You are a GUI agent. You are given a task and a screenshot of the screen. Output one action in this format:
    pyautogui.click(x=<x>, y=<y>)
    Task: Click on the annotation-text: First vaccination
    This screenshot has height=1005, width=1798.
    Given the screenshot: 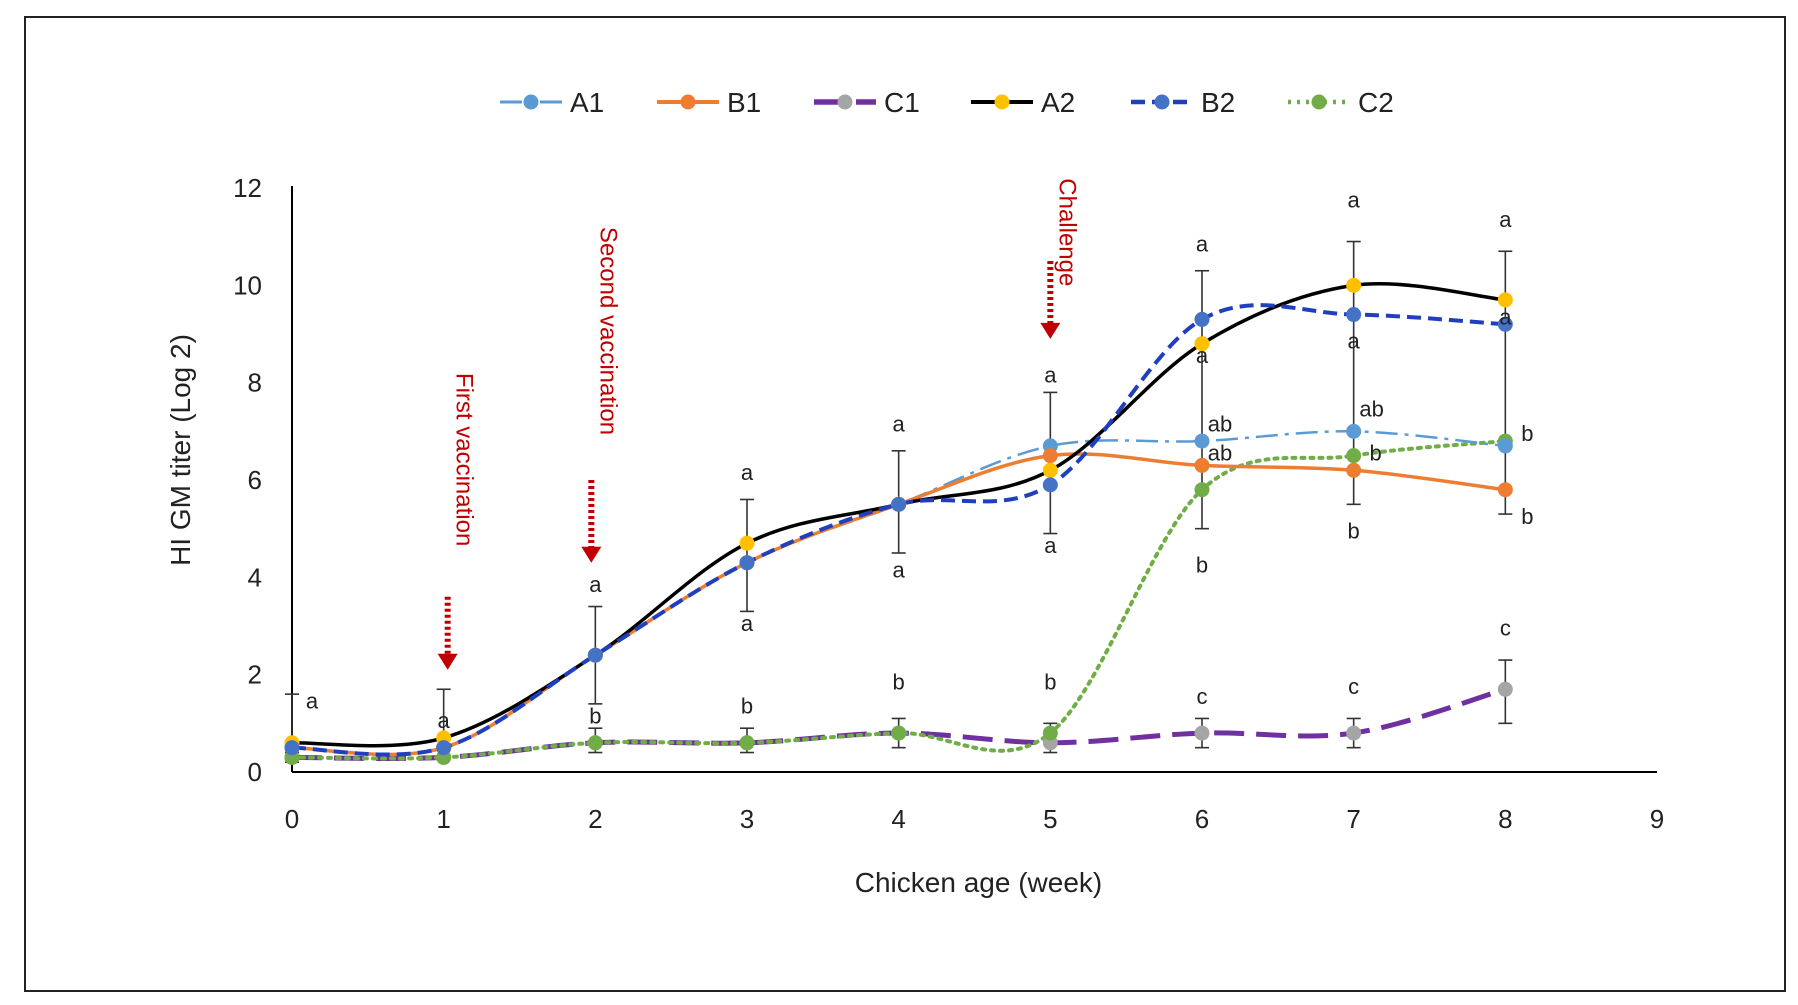 What is the action you would take?
    pyautogui.click(x=464, y=459)
    